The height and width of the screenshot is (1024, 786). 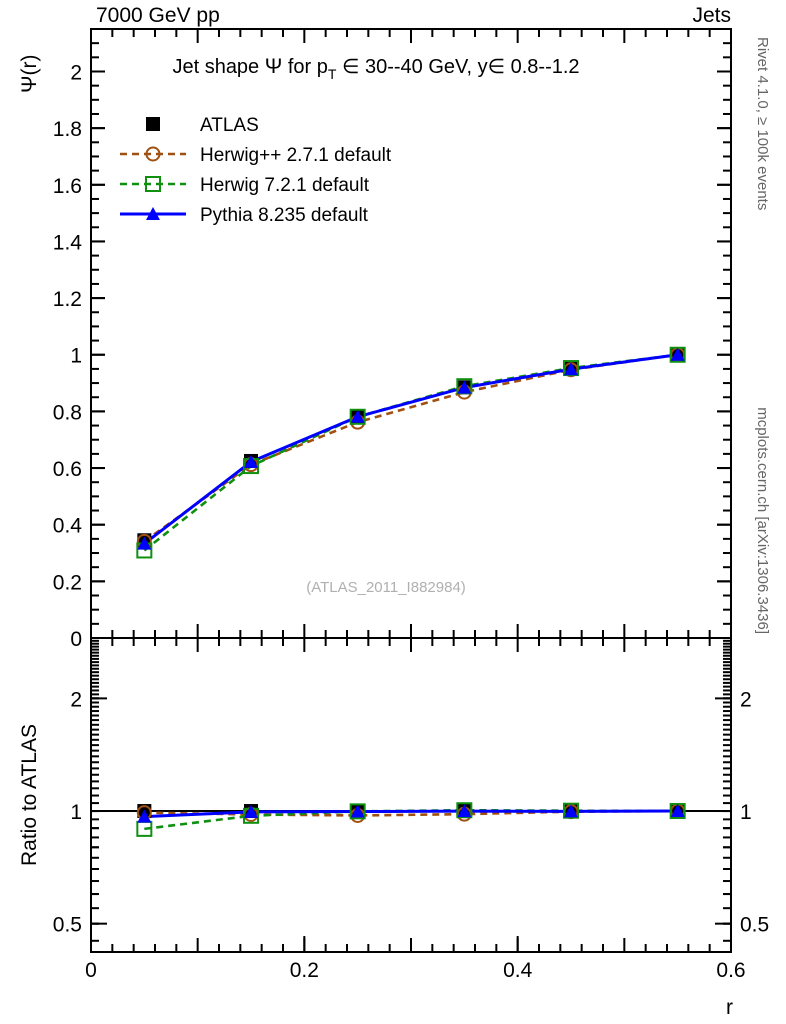 I want to click on main-y-tick-label: 1.4, so click(x=68, y=242).